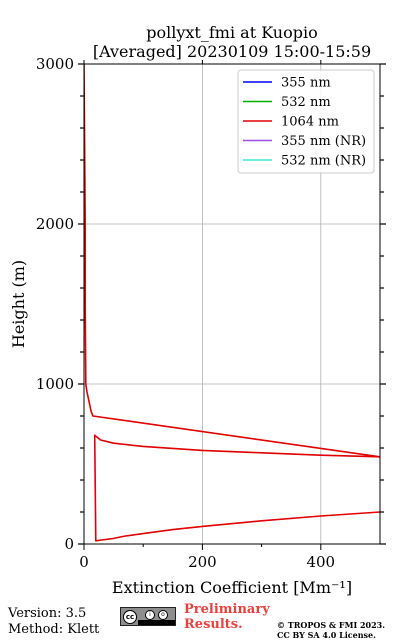  What do you see at coordinates (320, 562) in the screenshot?
I see `x-tick-label: 400` at bounding box center [320, 562].